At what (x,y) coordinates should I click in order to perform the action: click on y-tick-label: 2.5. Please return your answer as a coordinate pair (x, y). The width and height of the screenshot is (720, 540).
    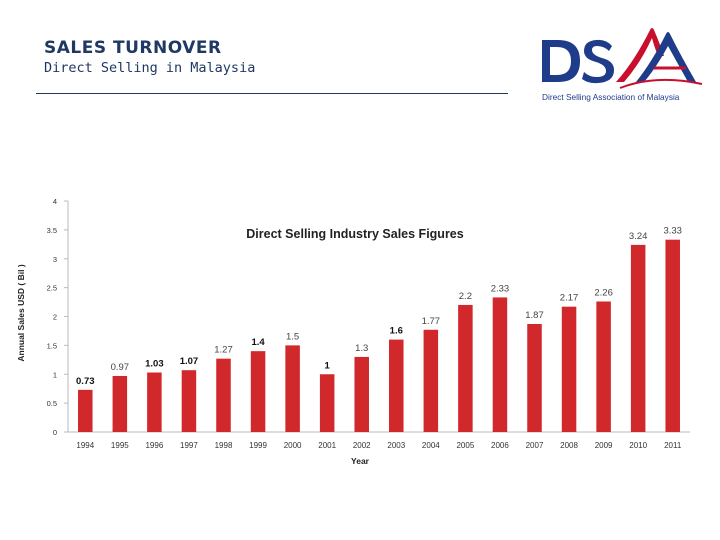
    Looking at the image, I should click on (52, 288).